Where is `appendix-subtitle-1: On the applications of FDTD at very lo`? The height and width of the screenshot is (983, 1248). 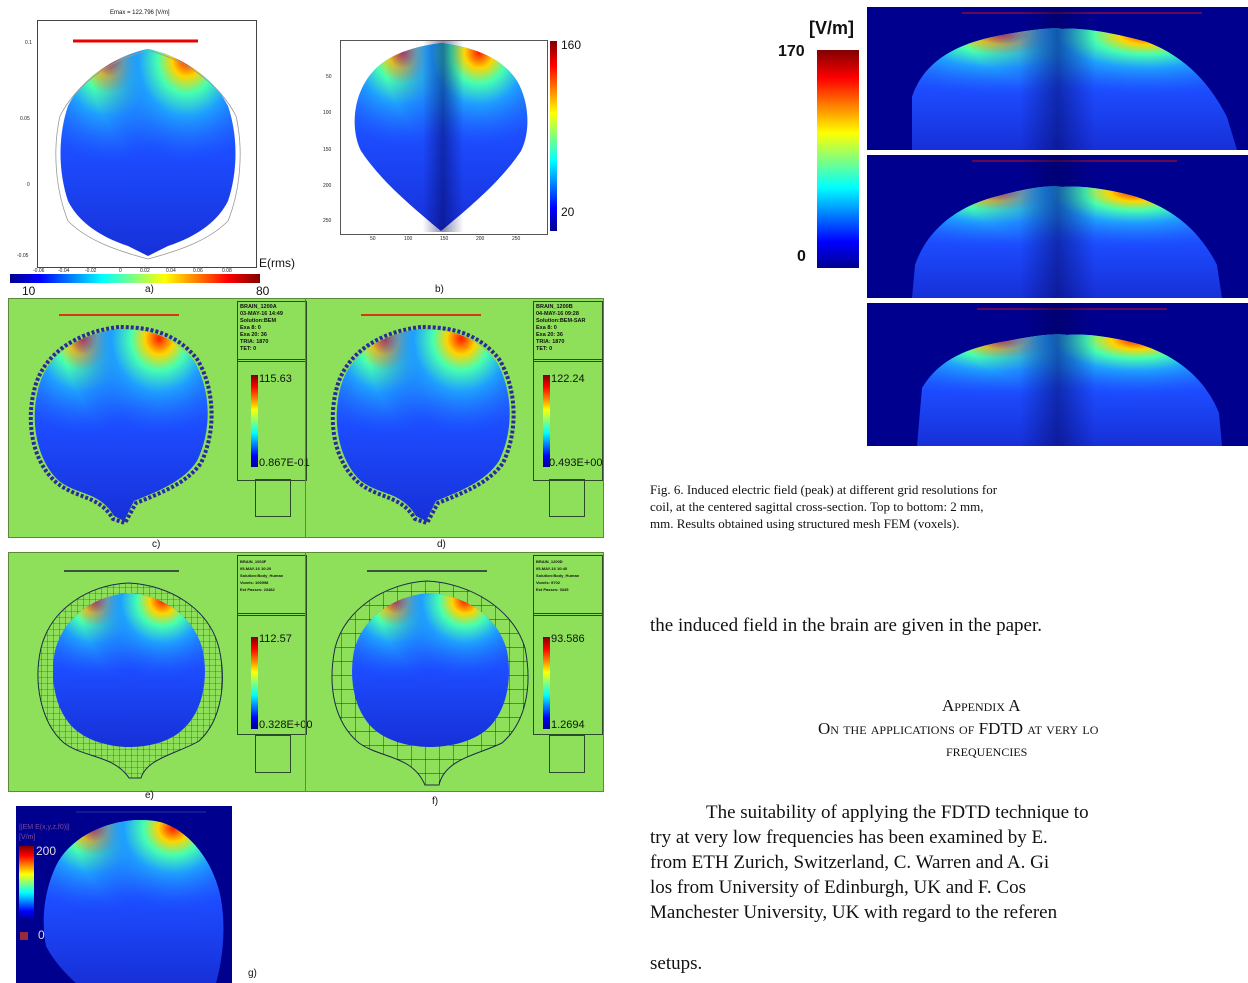 appendix-subtitle-1: On the applications of FDTD at very lo is located at coordinates (958, 728).